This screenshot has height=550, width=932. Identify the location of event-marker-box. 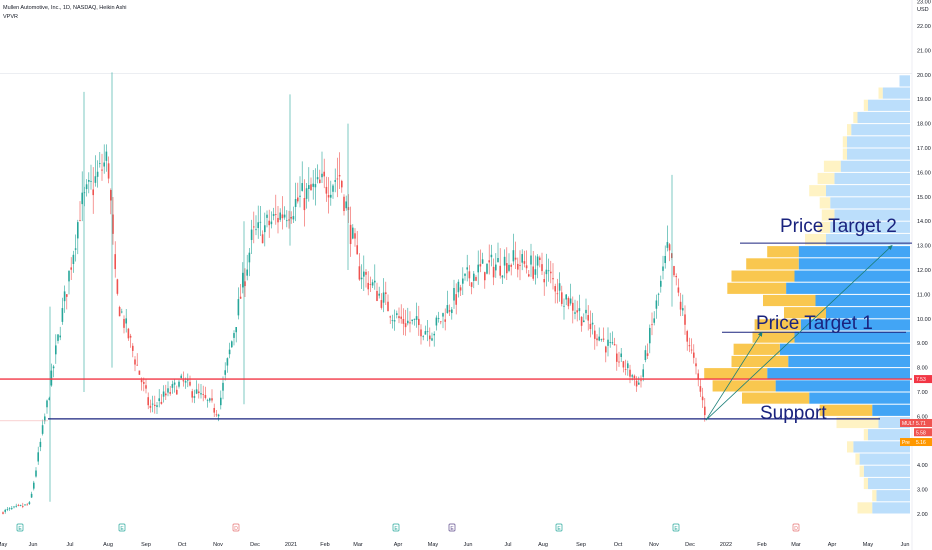
(796, 527).